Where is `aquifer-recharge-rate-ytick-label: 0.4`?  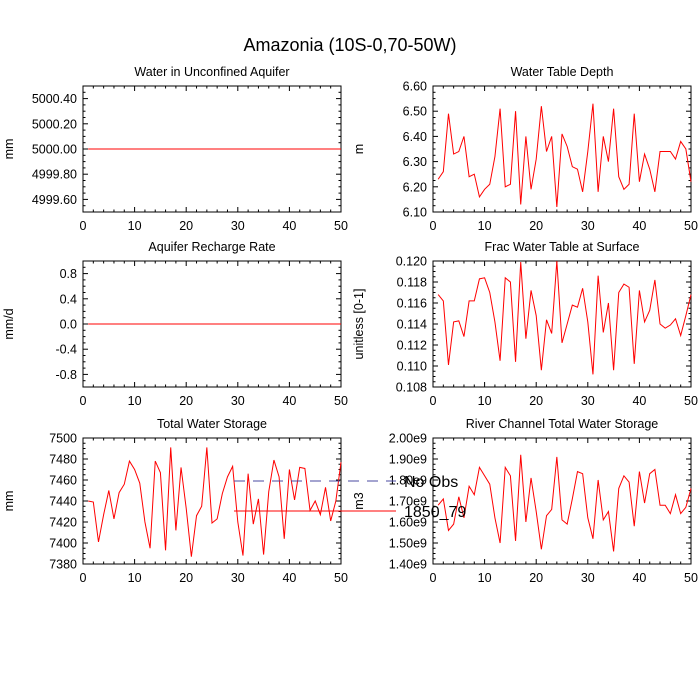 aquifer-recharge-rate-ytick-label: 0.4 is located at coordinates (68, 299).